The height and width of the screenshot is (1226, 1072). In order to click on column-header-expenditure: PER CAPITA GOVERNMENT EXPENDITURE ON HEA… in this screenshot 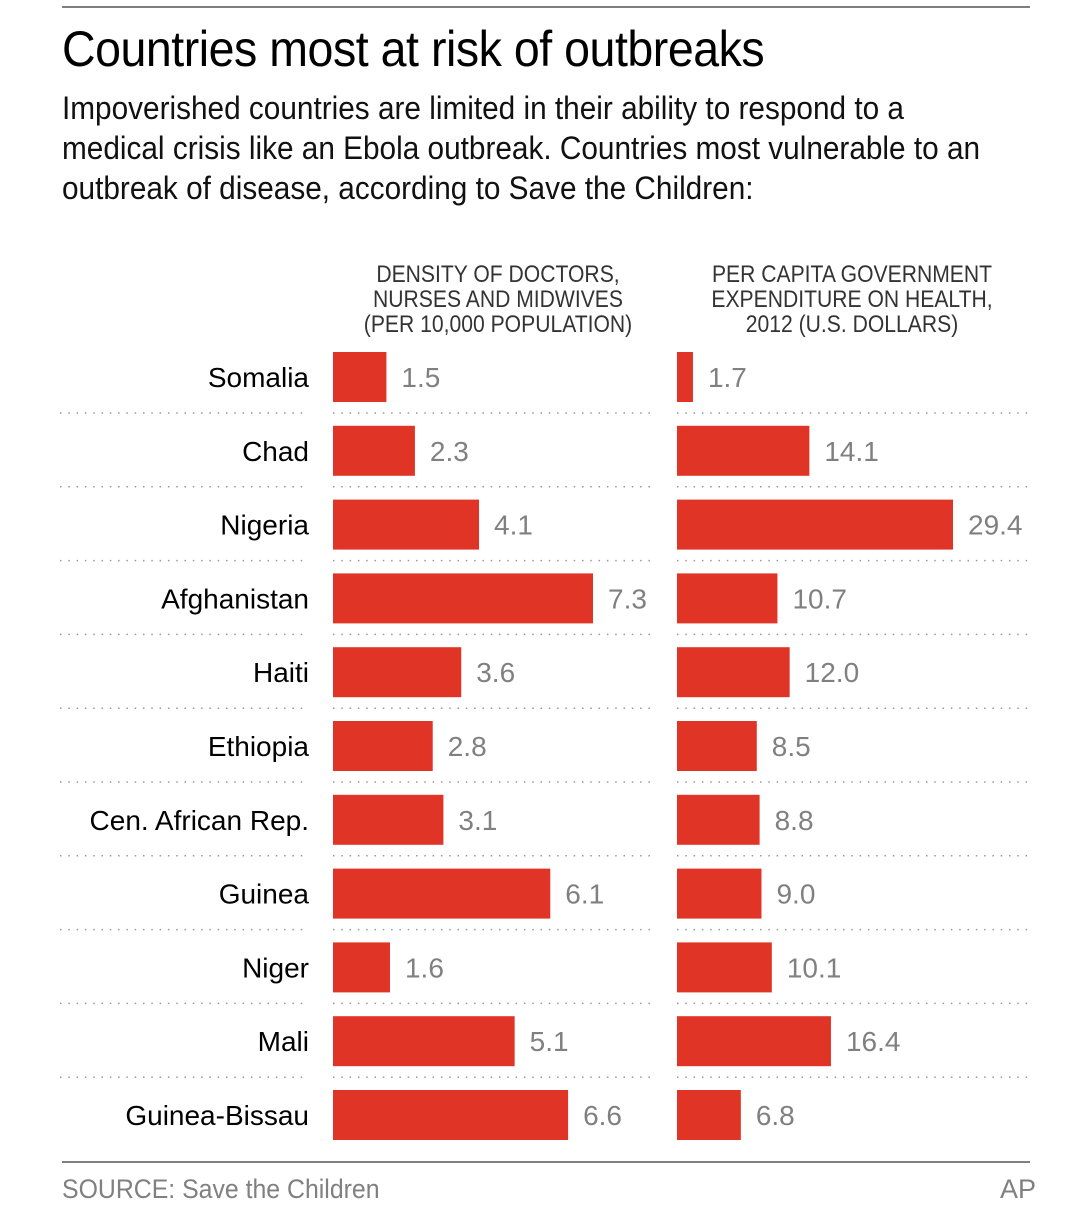, I will do `click(852, 299)`.